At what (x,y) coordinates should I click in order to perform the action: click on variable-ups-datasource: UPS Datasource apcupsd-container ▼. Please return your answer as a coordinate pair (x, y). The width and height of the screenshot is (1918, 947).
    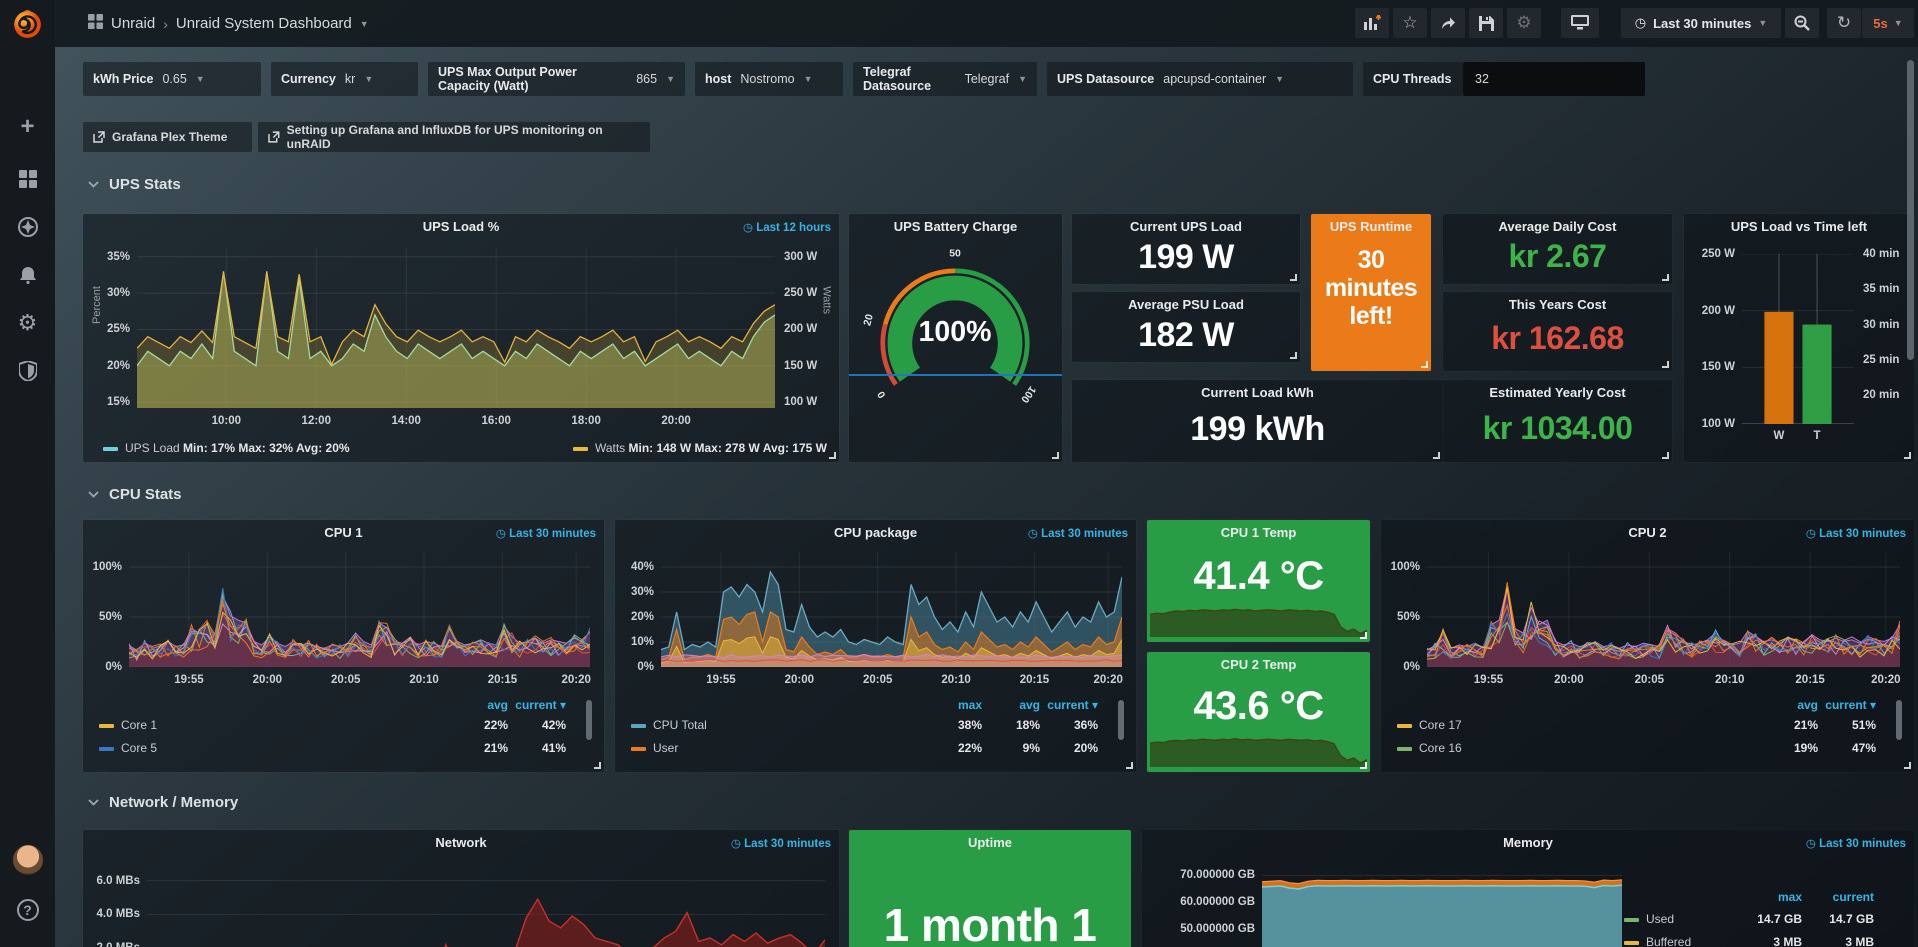
    Looking at the image, I should click on (1200, 79).